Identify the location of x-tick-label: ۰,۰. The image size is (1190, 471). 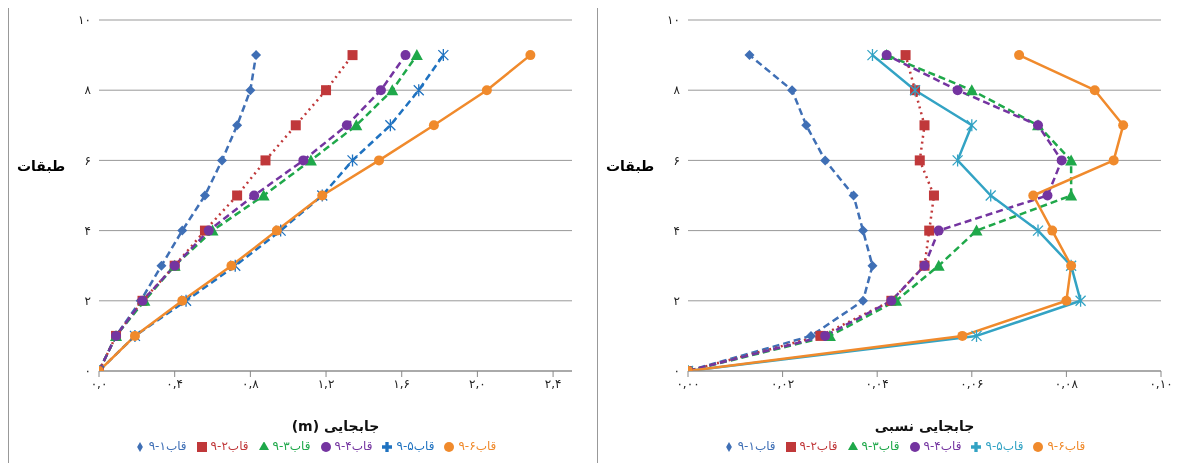
(99, 383).